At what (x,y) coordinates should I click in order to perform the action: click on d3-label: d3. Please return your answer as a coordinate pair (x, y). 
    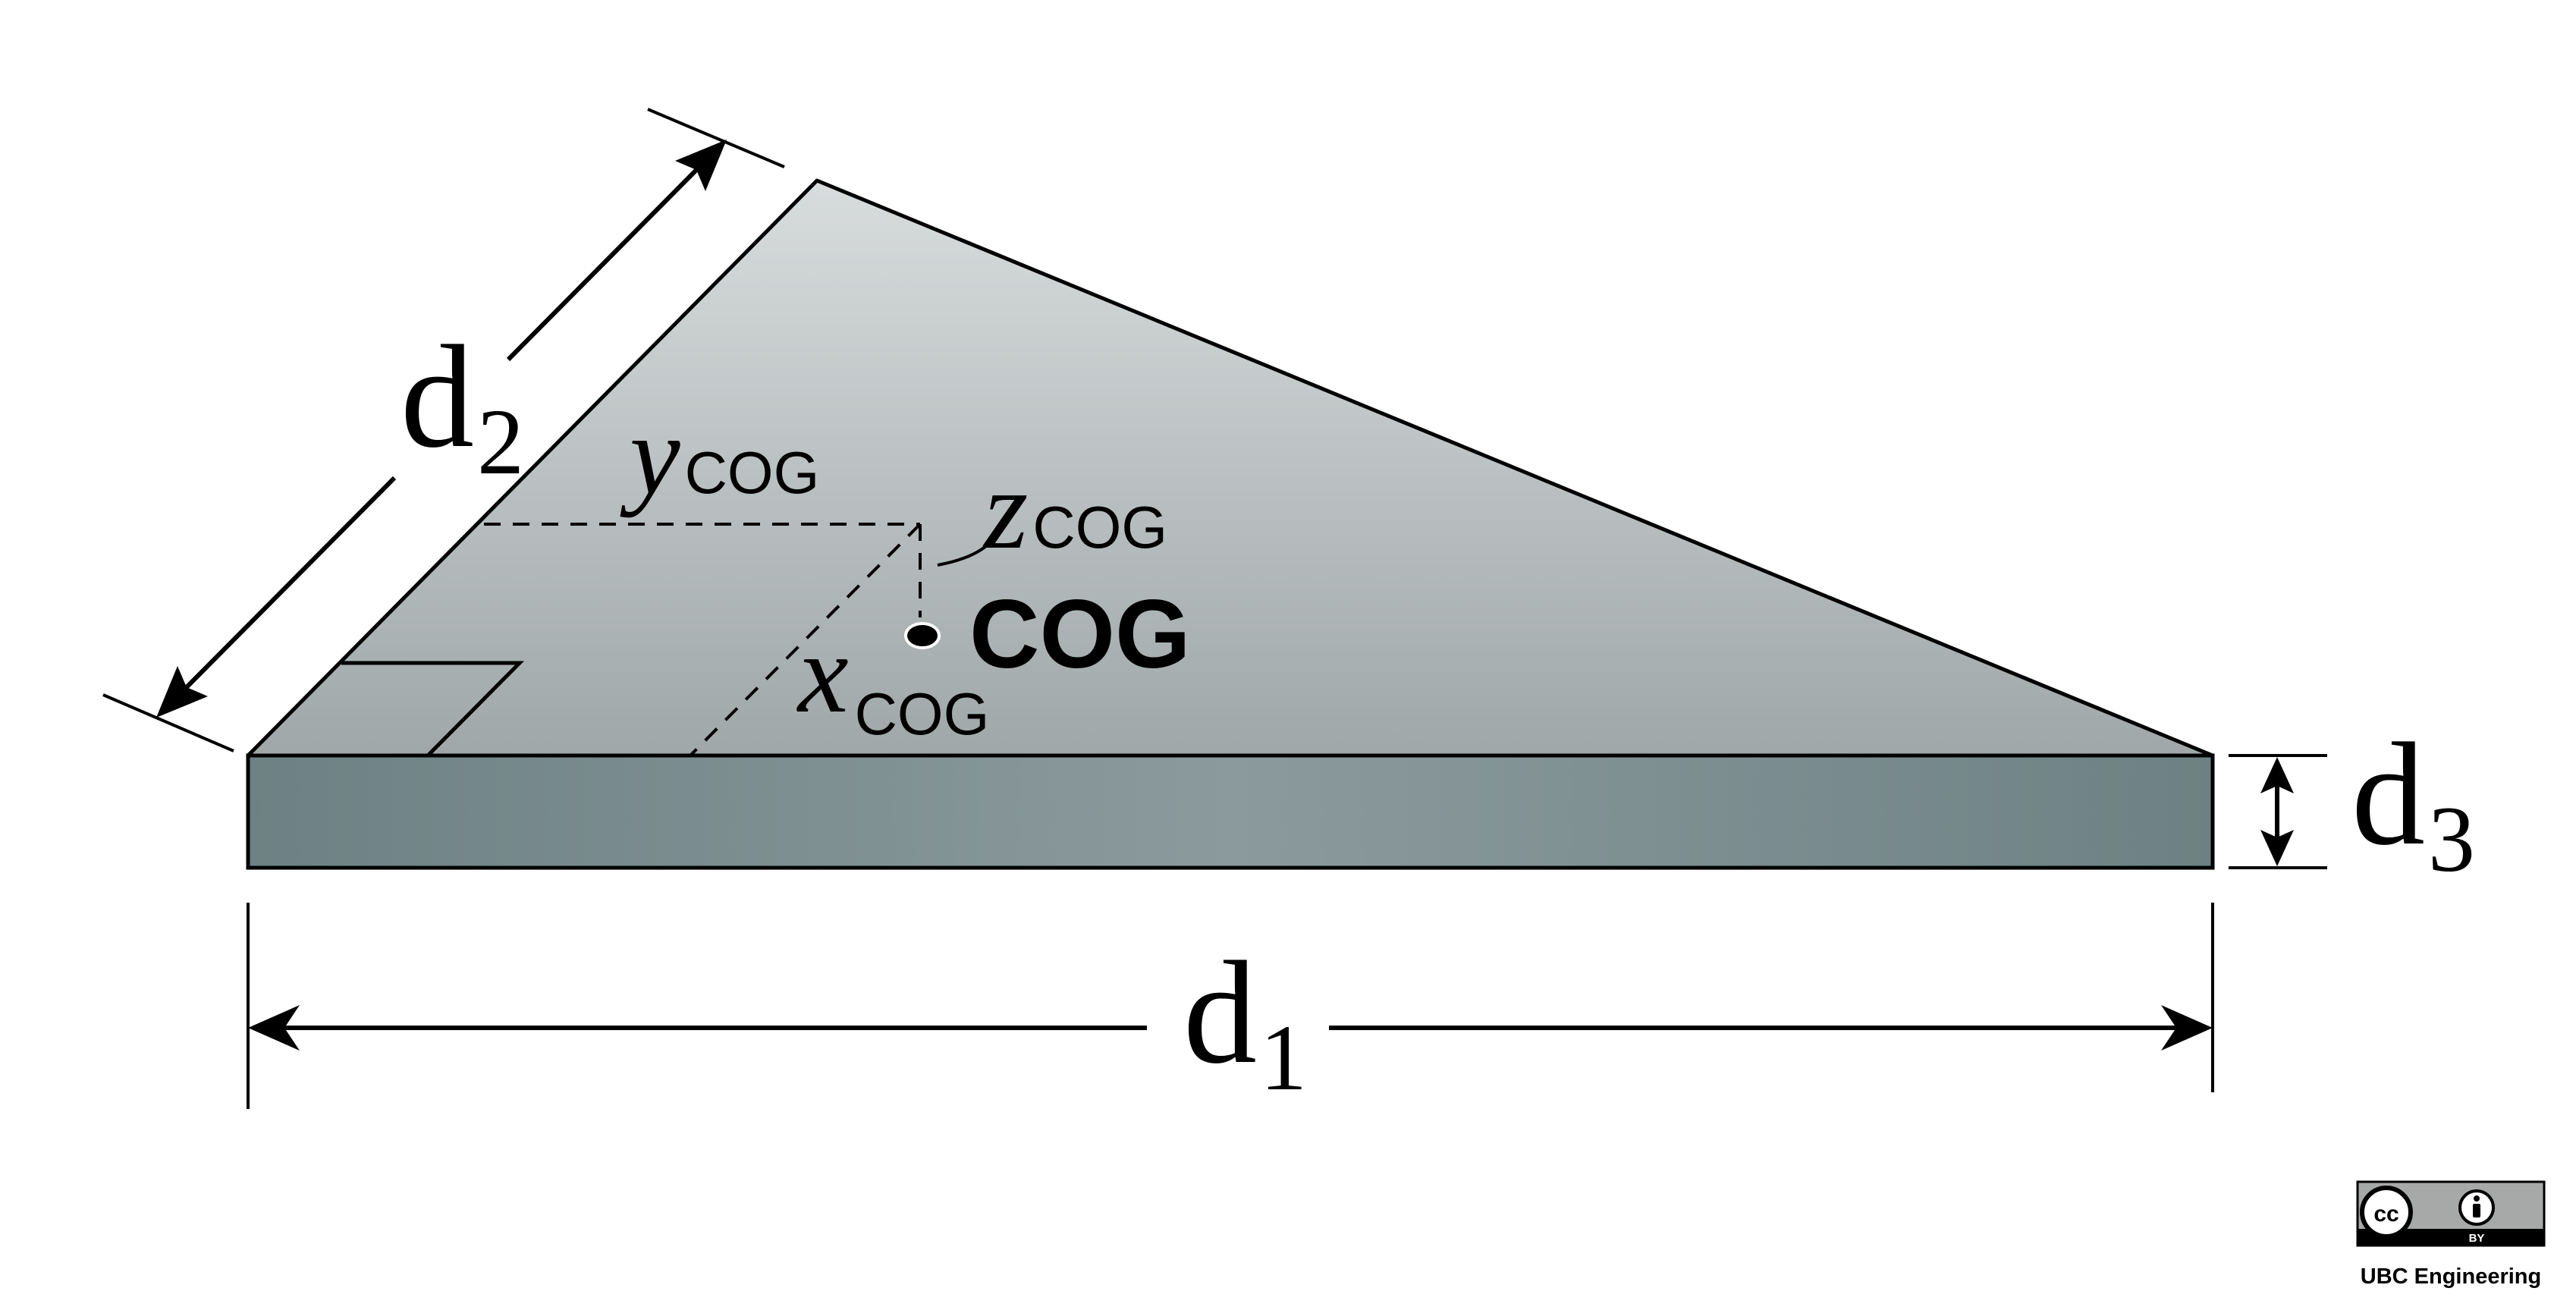
    Looking at the image, I should click on (2413, 801).